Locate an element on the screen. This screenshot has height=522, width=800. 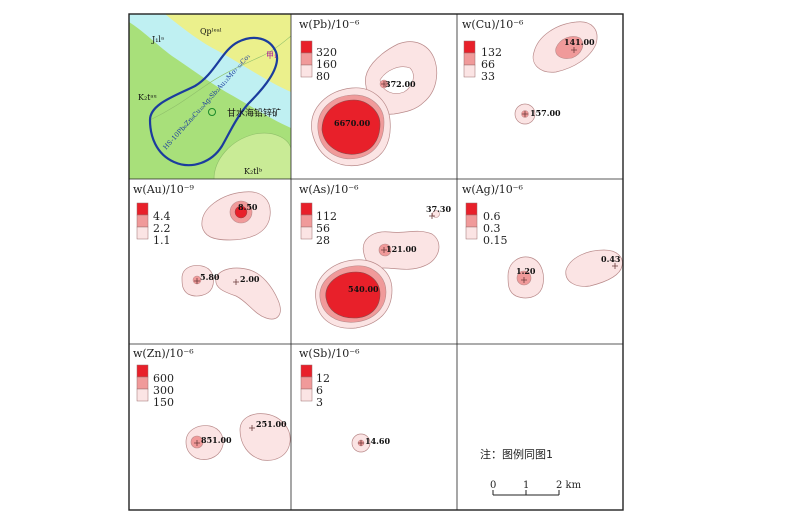
scale-bar: 0 1 2 km is located at coordinates (536, 488).